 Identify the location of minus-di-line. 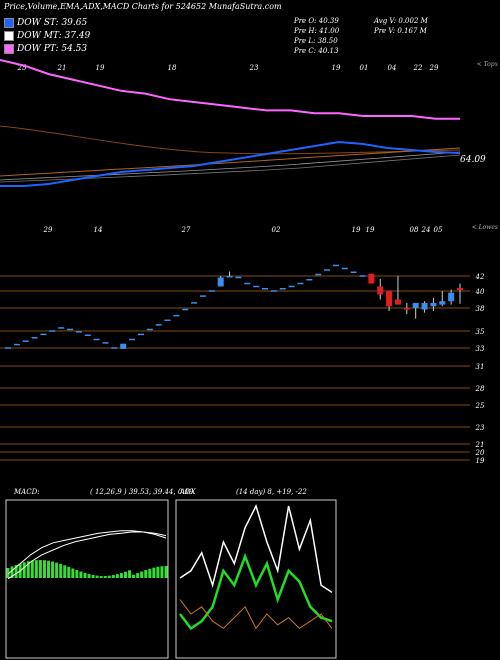
(256, 614).